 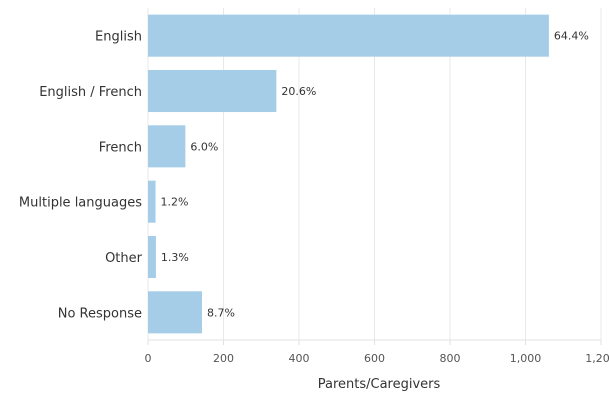 What do you see at coordinates (120, 147) in the screenshot?
I see `category-label: French` at bounding box center [120, 147].